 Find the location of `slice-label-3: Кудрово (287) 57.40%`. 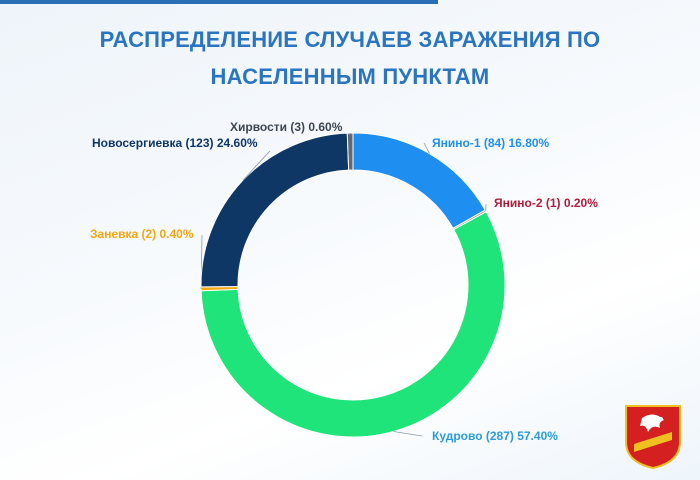

slice-label-3: Кудрово (287) 57.40% is located at coordinates (495, 436).